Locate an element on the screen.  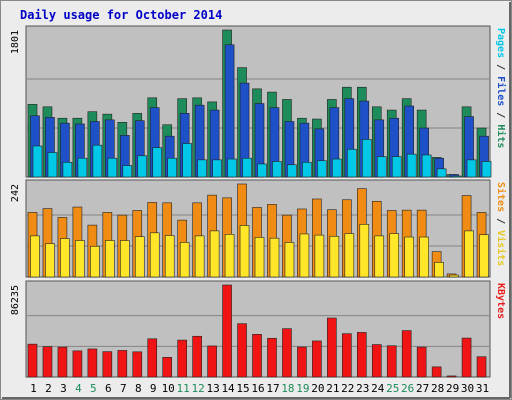
x-tick-label-13: 13 is located at coordinates (212, 388).